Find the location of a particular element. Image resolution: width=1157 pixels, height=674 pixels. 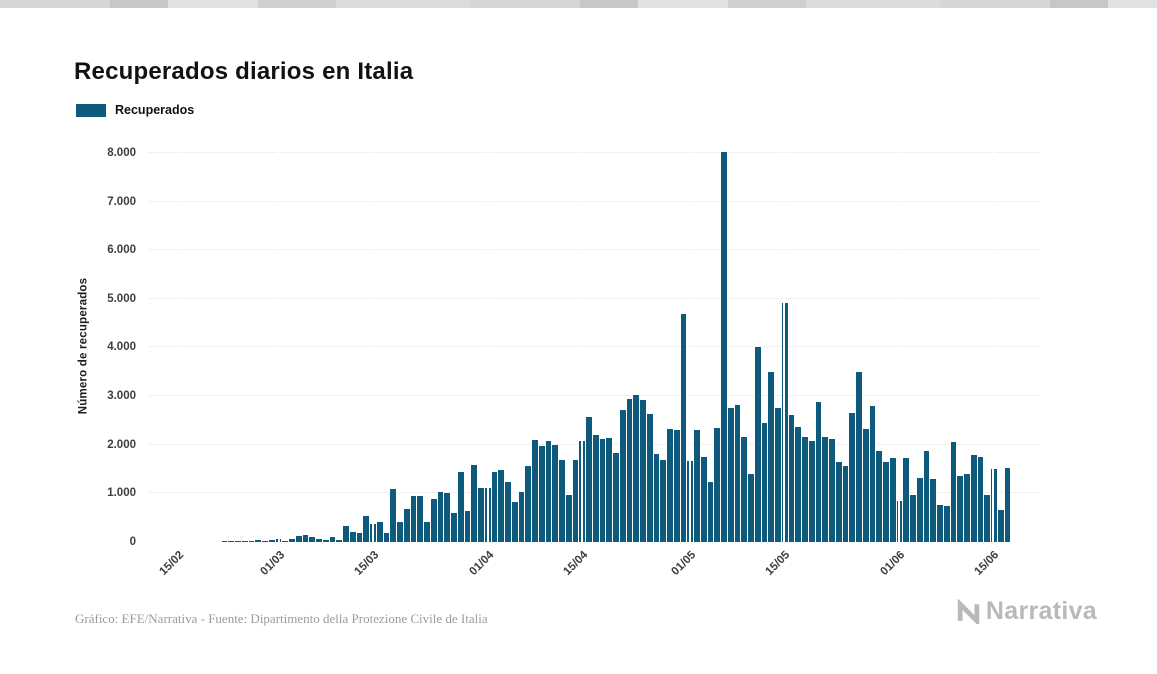

top-strip is located at coordinates (578, 4).